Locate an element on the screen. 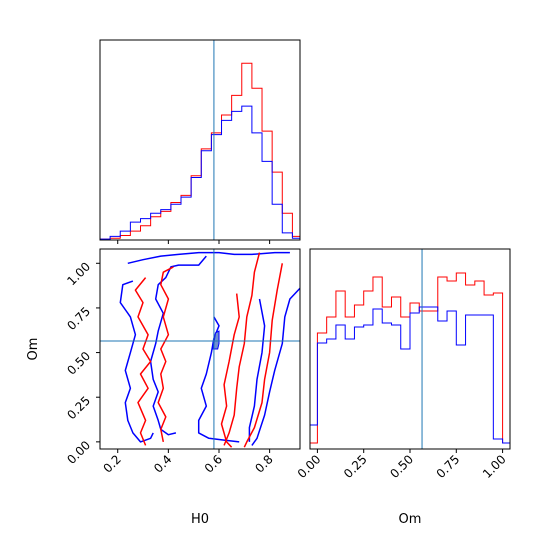 The height and width of the screenshot is (550, 550). h0-histogram-blue is located at coordinates (200, 172).